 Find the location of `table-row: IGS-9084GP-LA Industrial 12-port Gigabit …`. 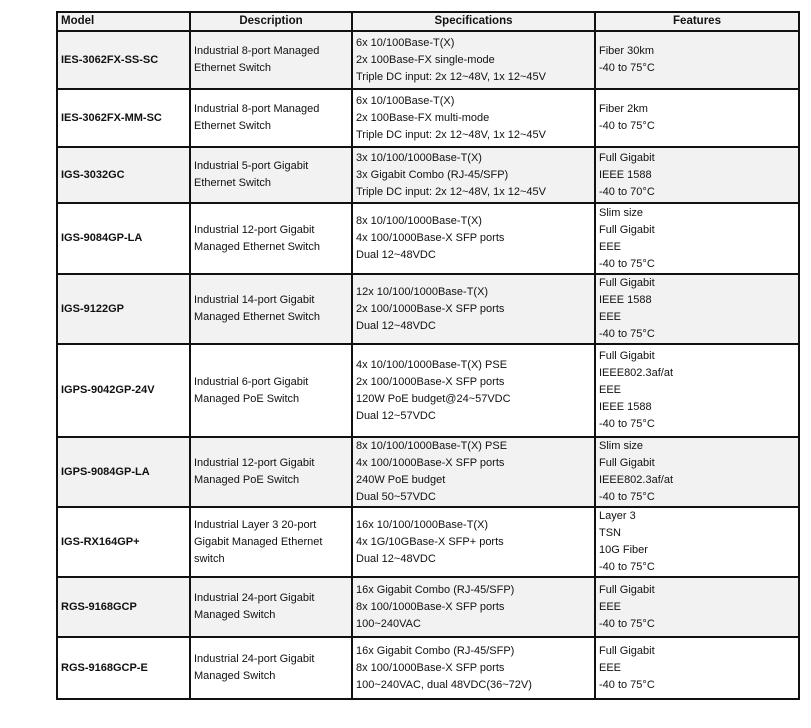

table-row: IGS-9084GP-LA Industrial 12-port Gigabit … is located at coordinates (428, 238).